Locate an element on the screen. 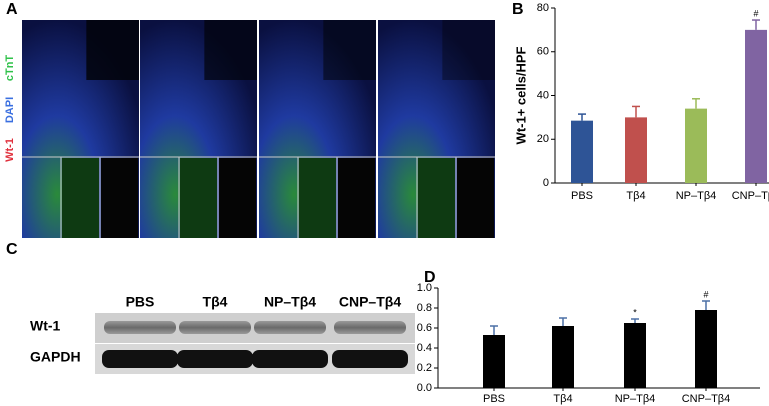 This screenshot has height=406, width=769. lane-label: NP–Tβ4 is located at coordinates (290, 302).